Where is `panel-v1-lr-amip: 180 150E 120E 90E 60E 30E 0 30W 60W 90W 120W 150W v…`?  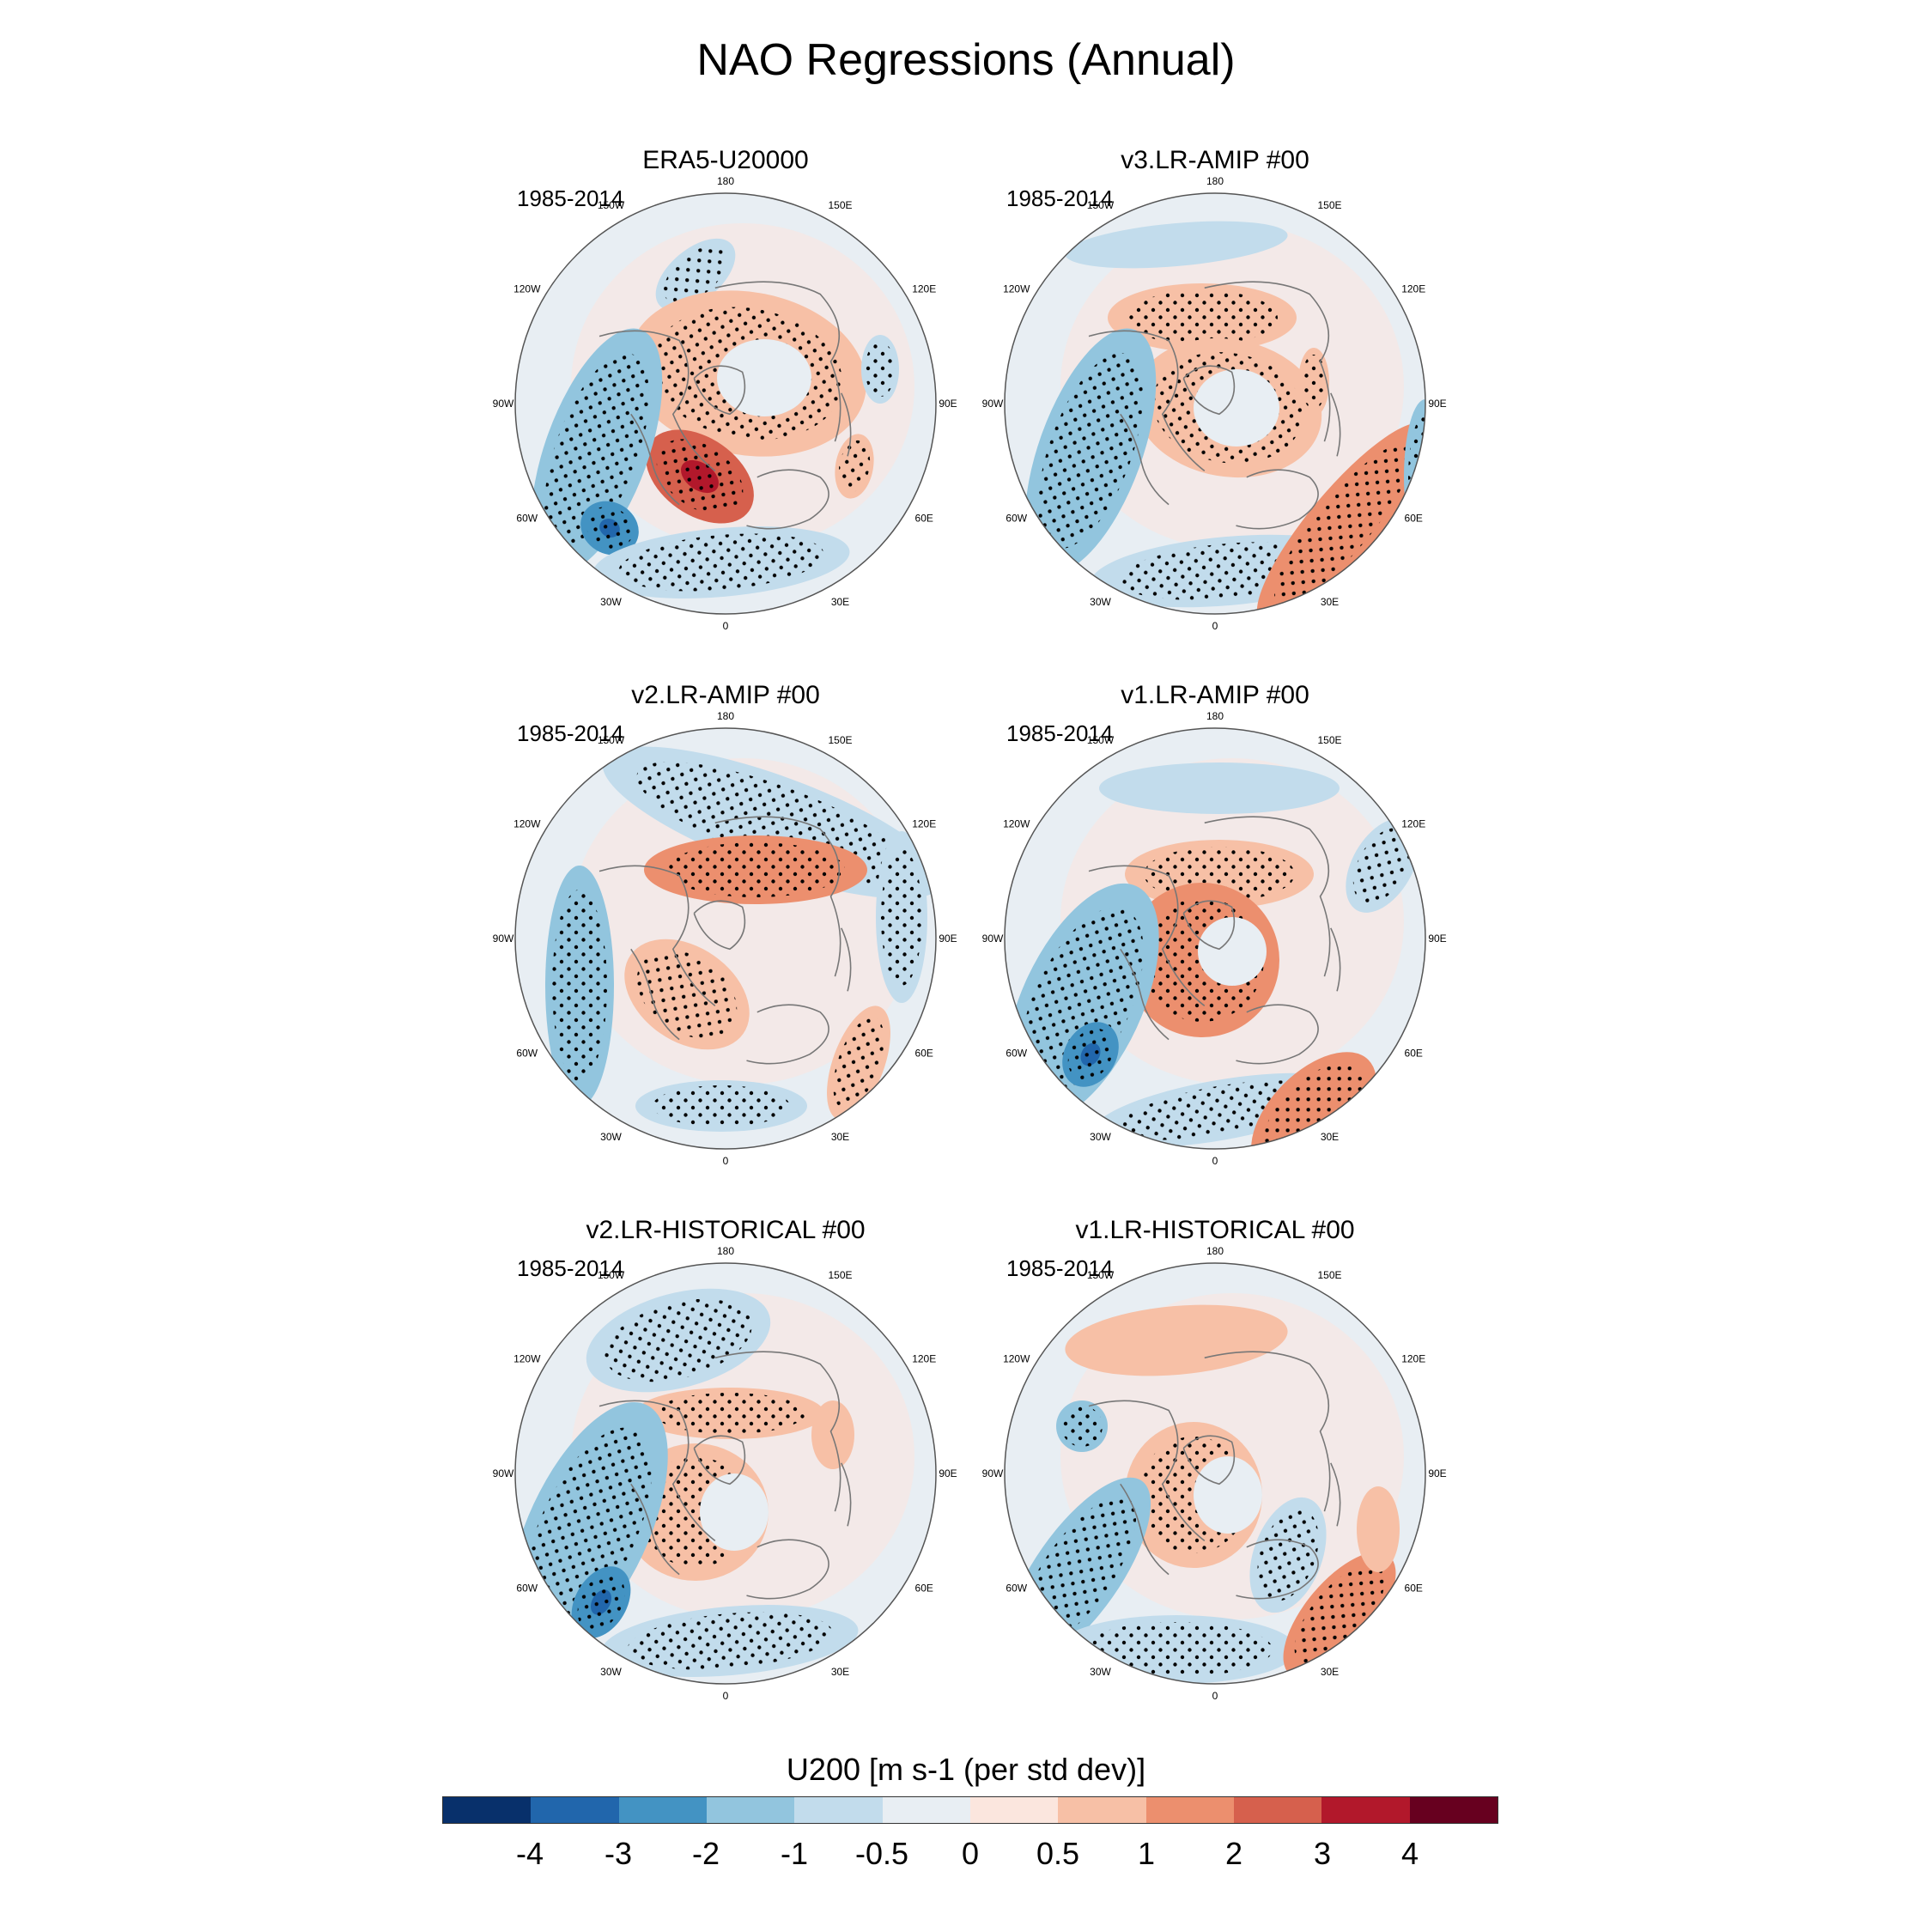
panel-v1-lr-amip: 180 150E 120E 90E 60E 30E 0 30W 60W 90W 120W 150W v… is located at coordinates (1215, 939).